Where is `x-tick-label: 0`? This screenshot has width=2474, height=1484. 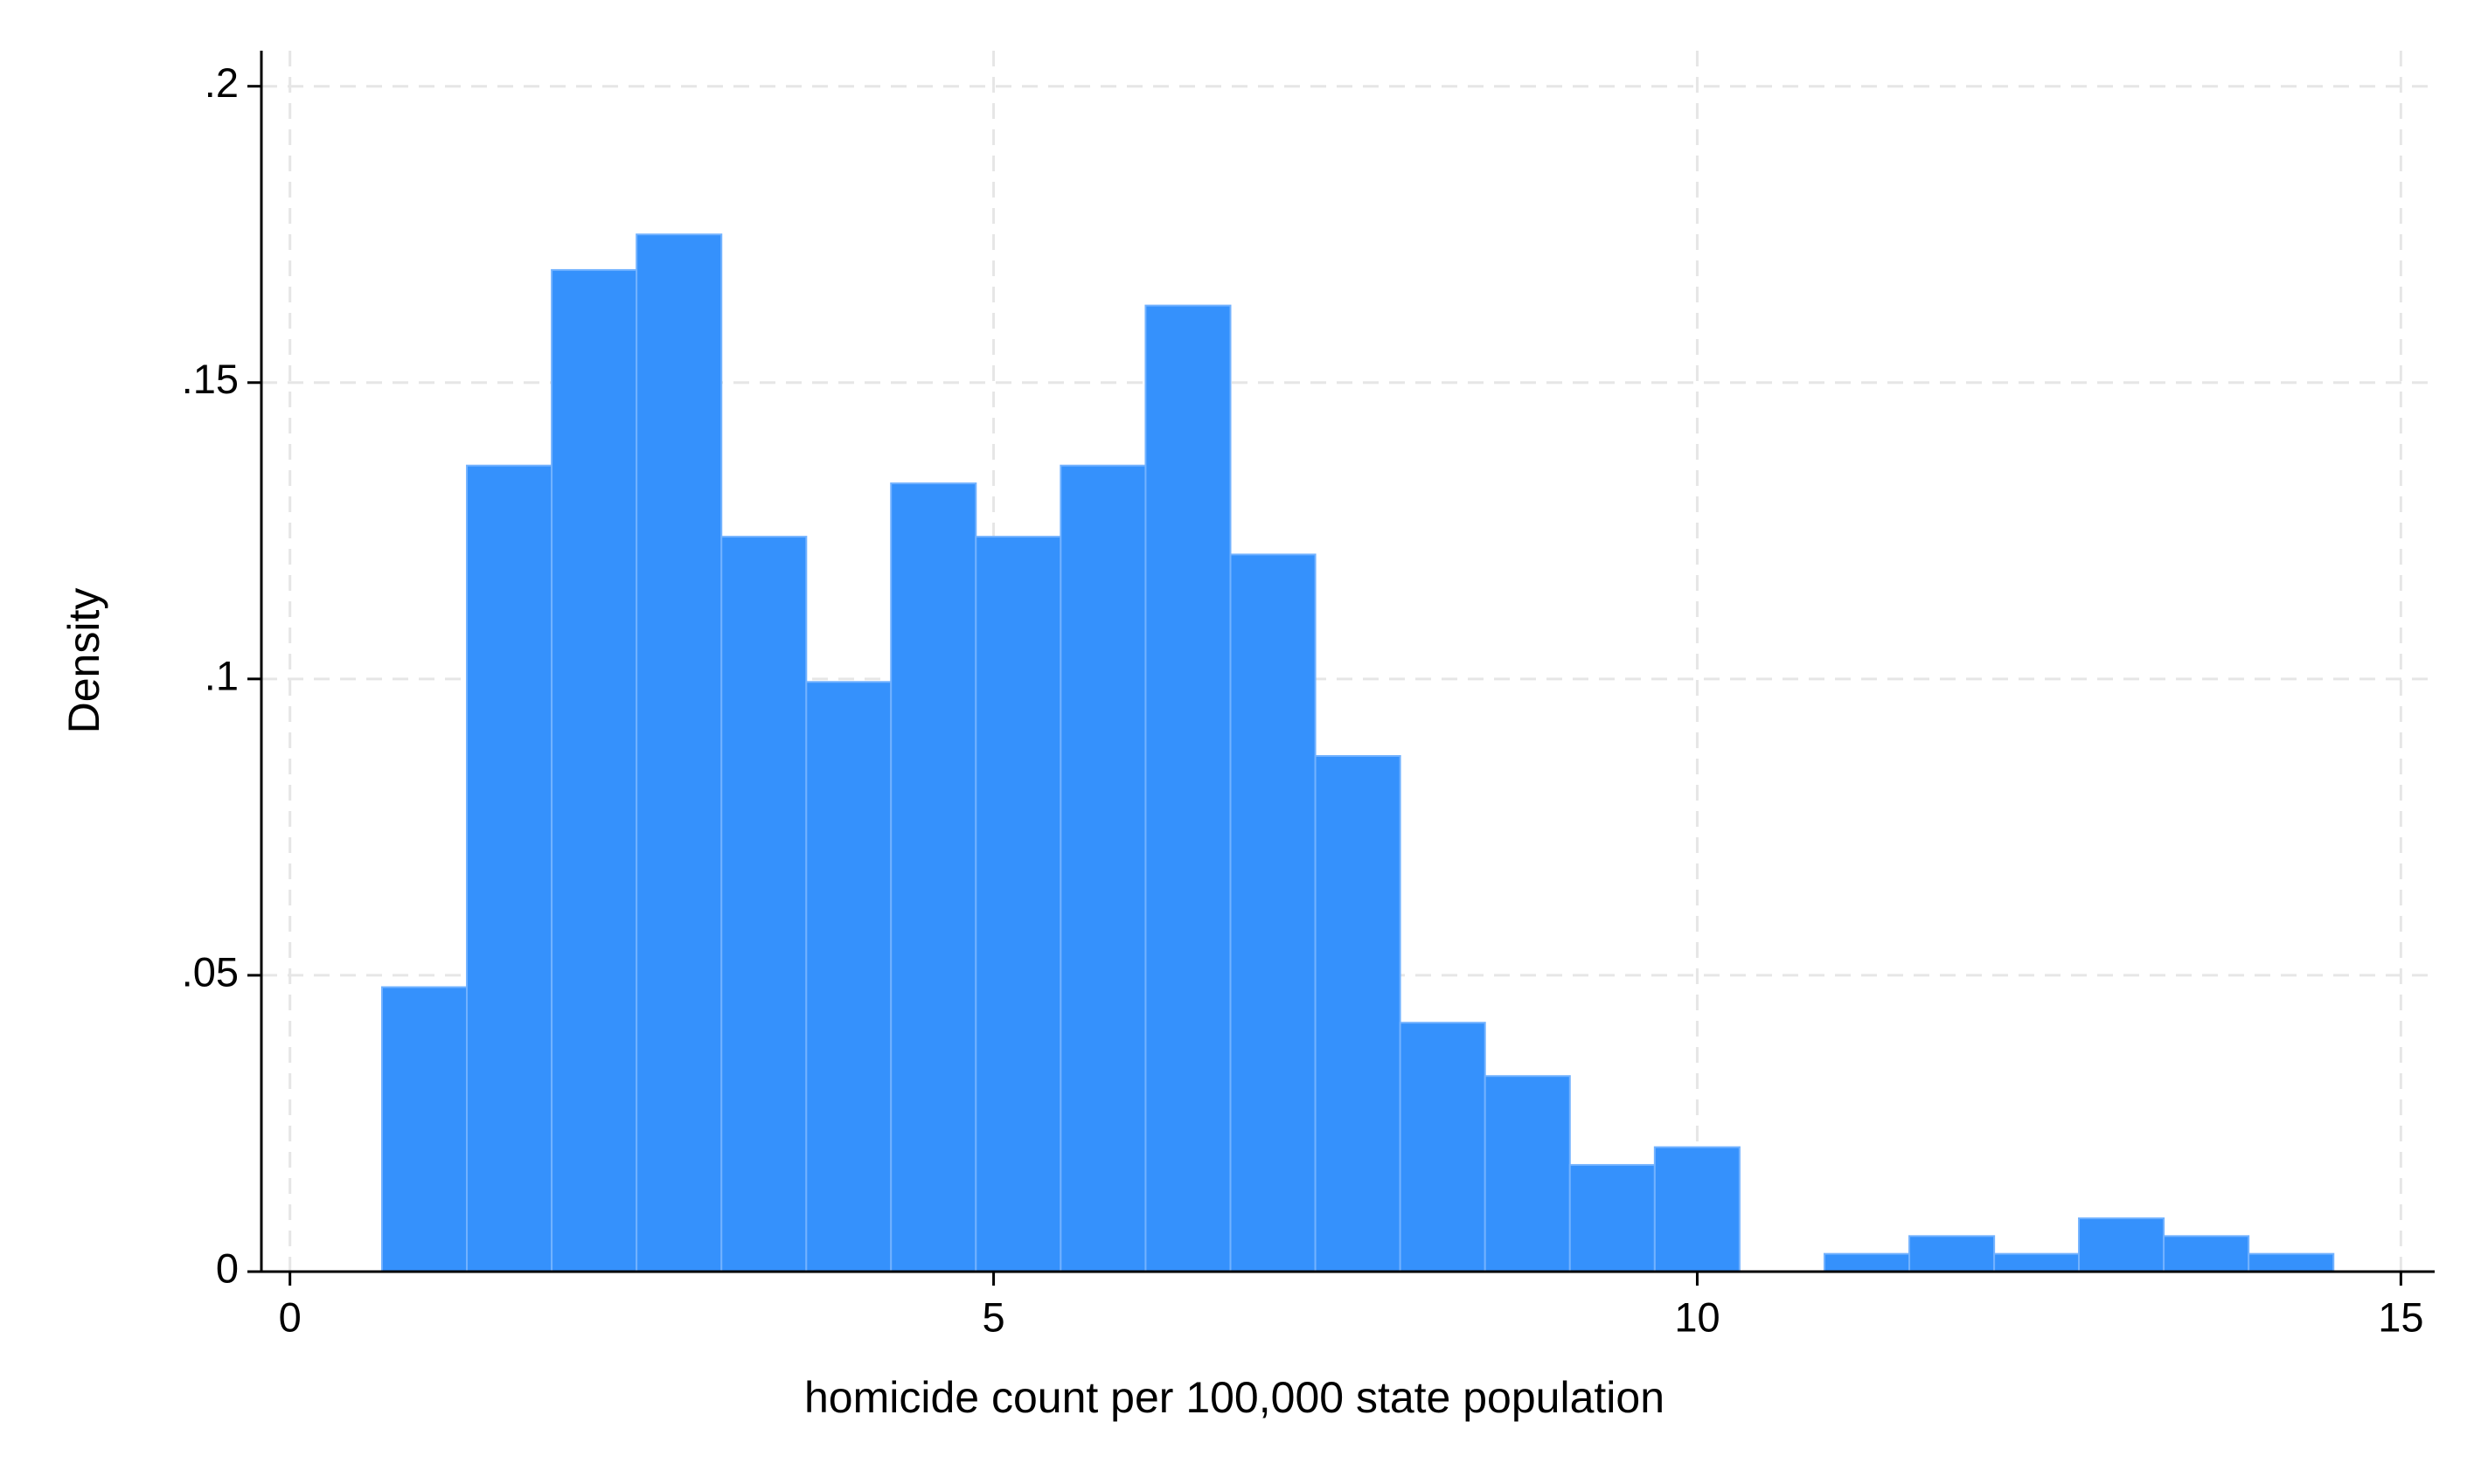
x-tick-label: 0 is located at coordinates (290, 1316).